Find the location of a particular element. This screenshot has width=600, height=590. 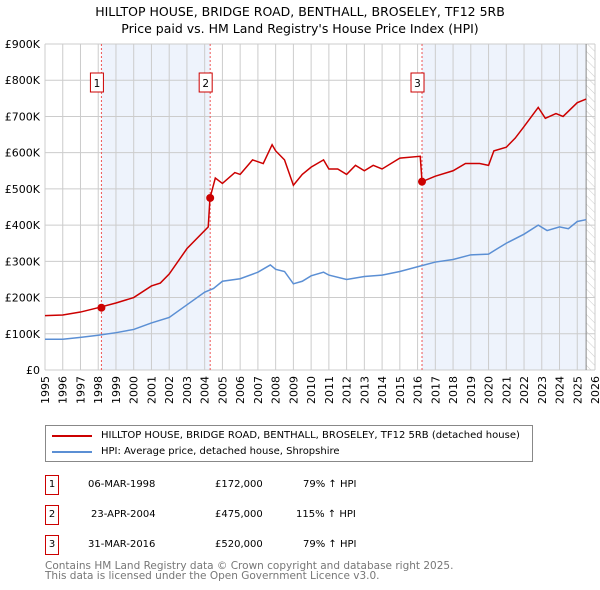

price: £520,000 is located at coordinates (239, 544).